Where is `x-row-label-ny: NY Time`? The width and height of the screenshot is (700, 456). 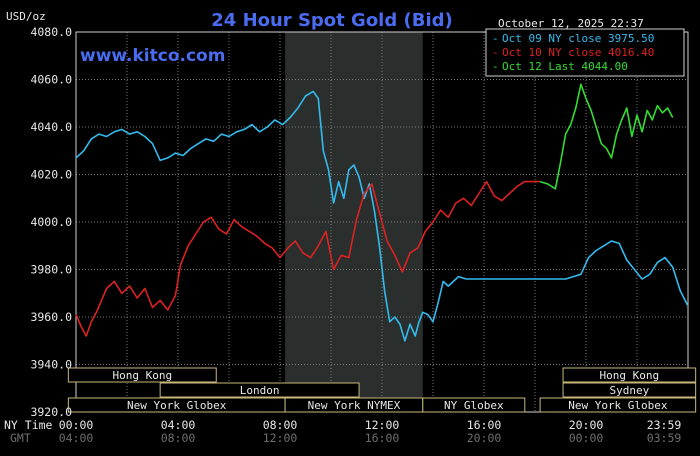
x-row-label-ny: NY Time is located at coordinates (28, 425).